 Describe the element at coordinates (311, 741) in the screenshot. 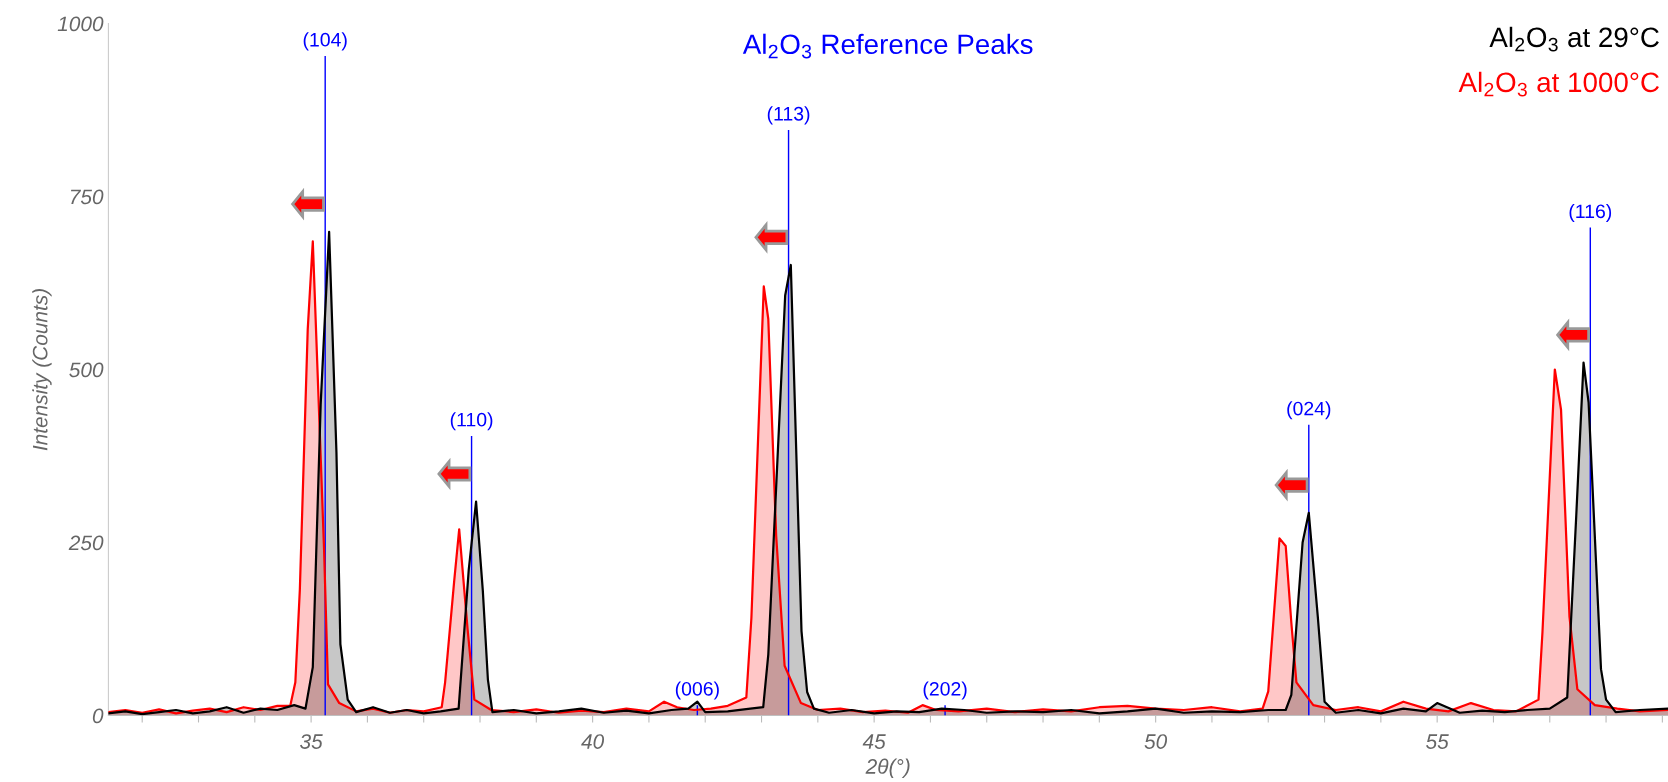

I see `x-tick-label: 35` at that location.